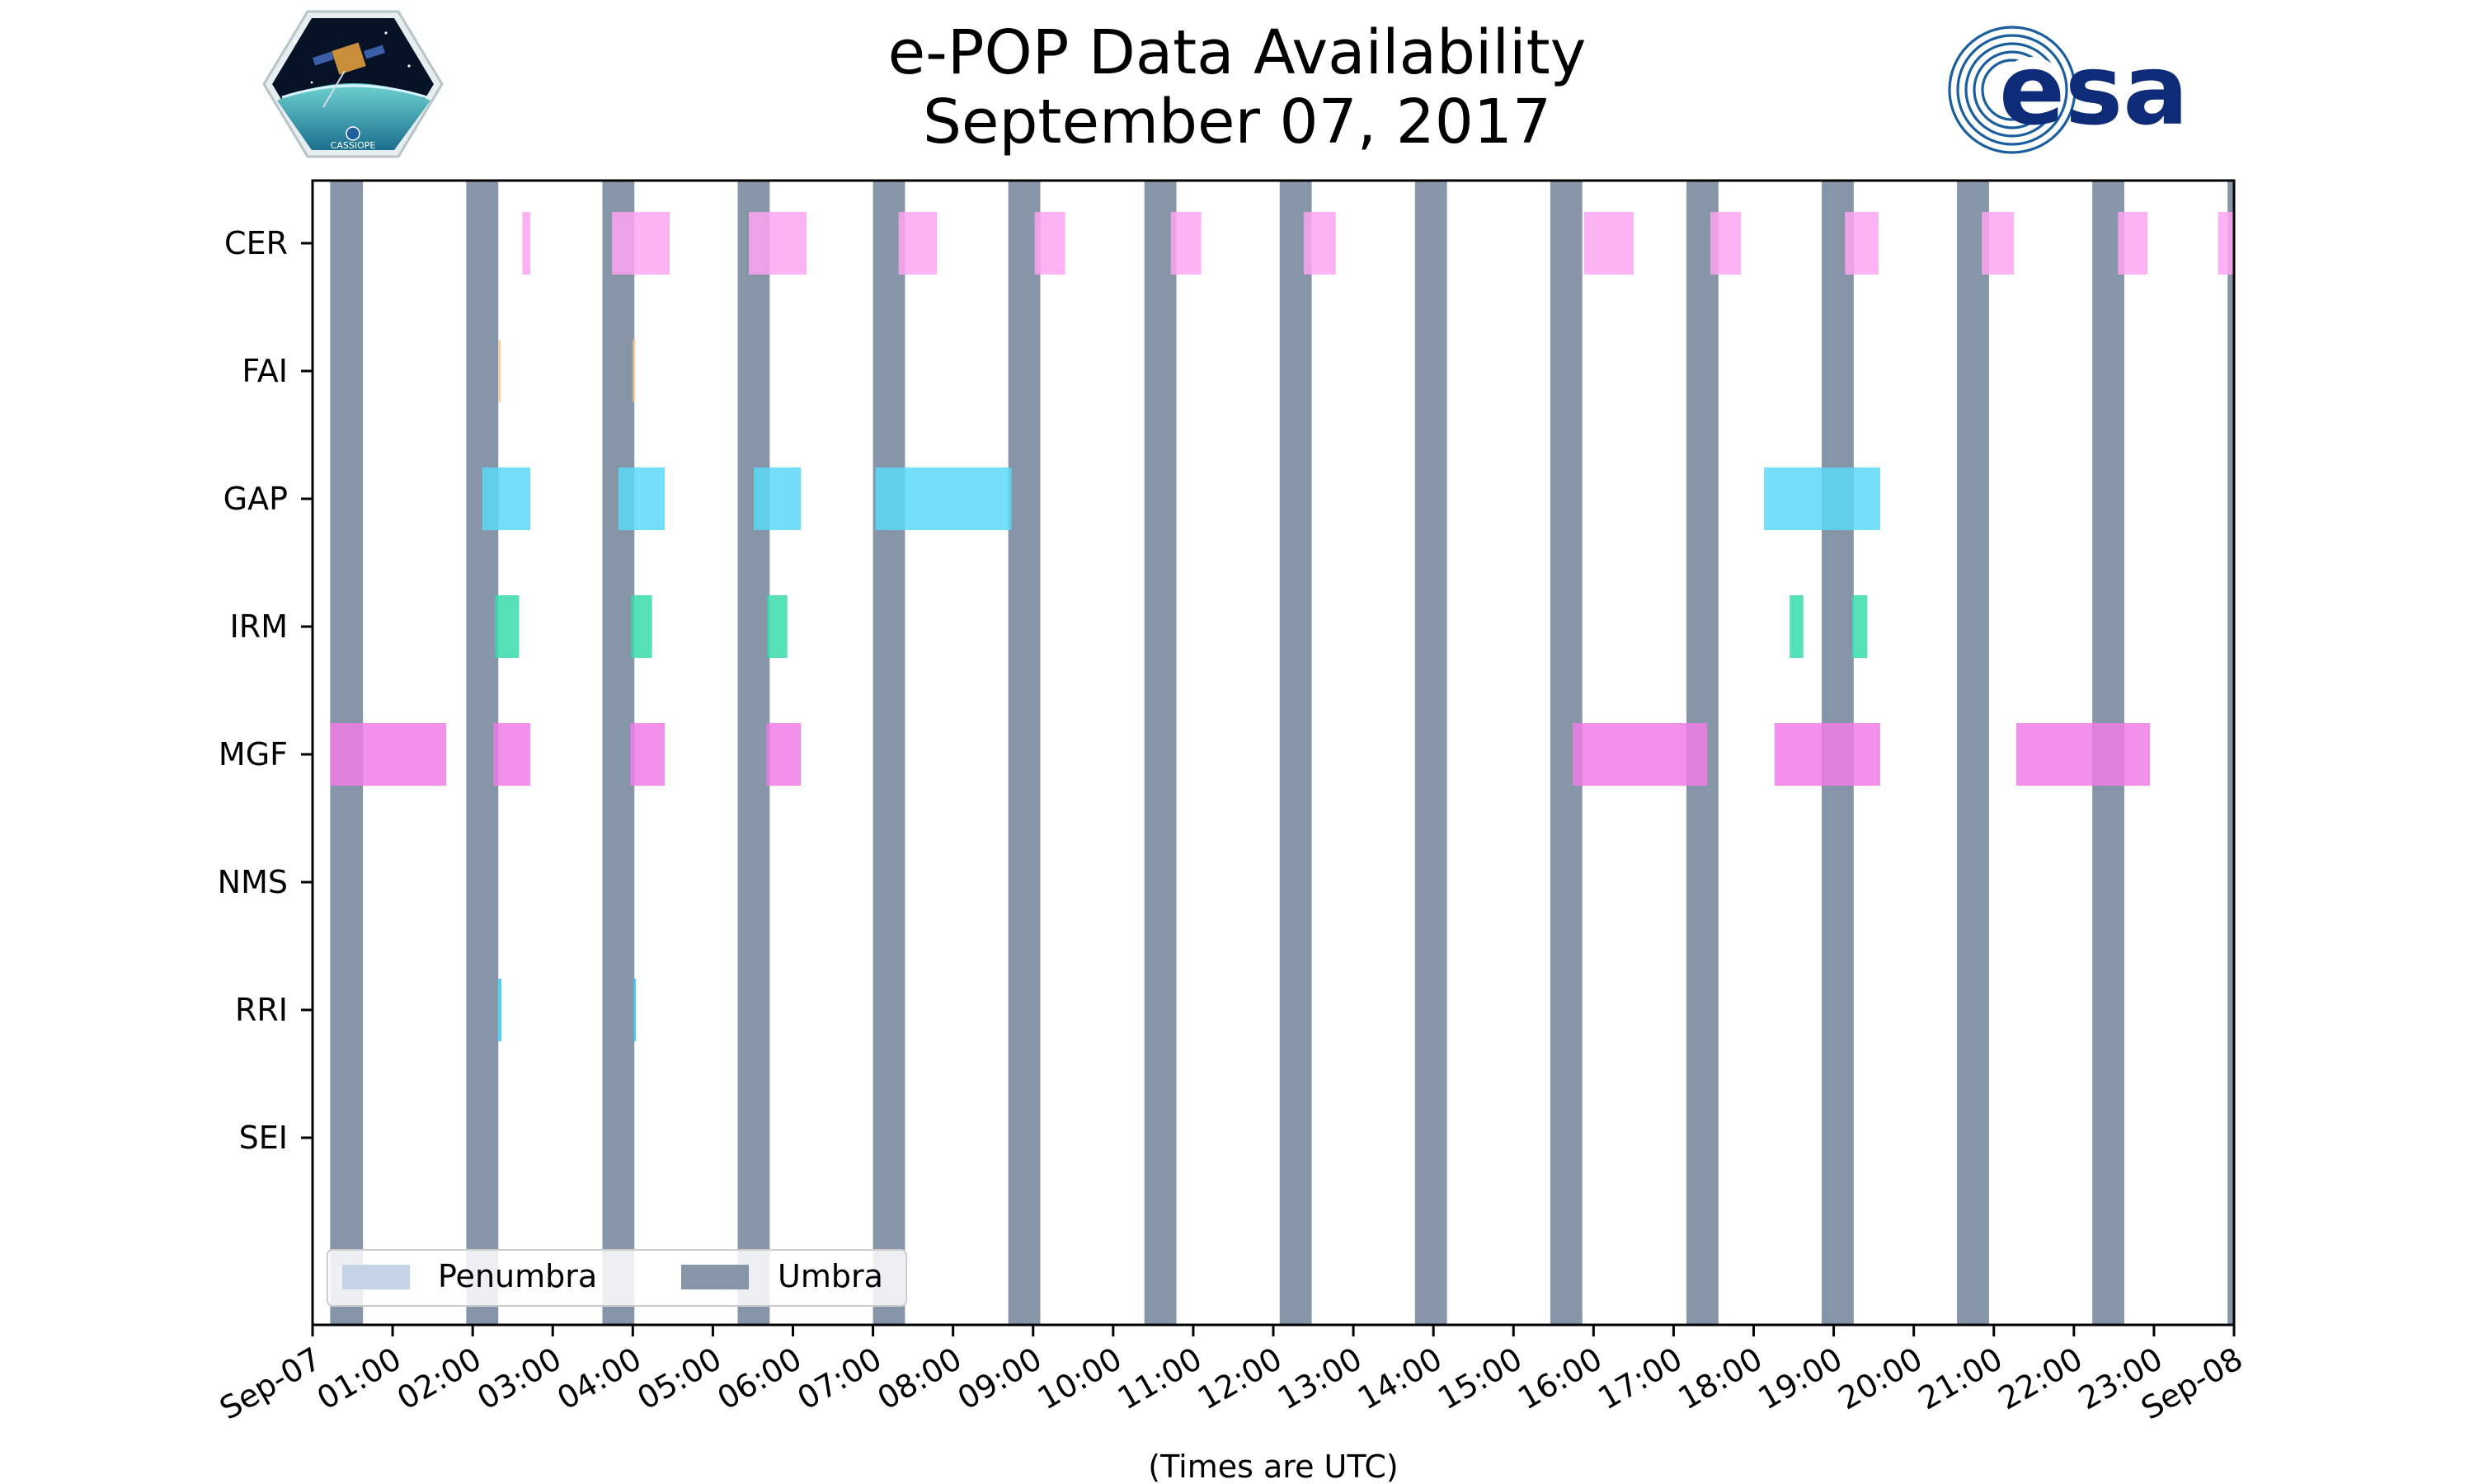 Image resolution: width=2474 pixels, height=1484 pixels. Describe the element at coordinates (920, 1379) in the screenshot. I see `x-tick-label-8: 08:00` at that location.